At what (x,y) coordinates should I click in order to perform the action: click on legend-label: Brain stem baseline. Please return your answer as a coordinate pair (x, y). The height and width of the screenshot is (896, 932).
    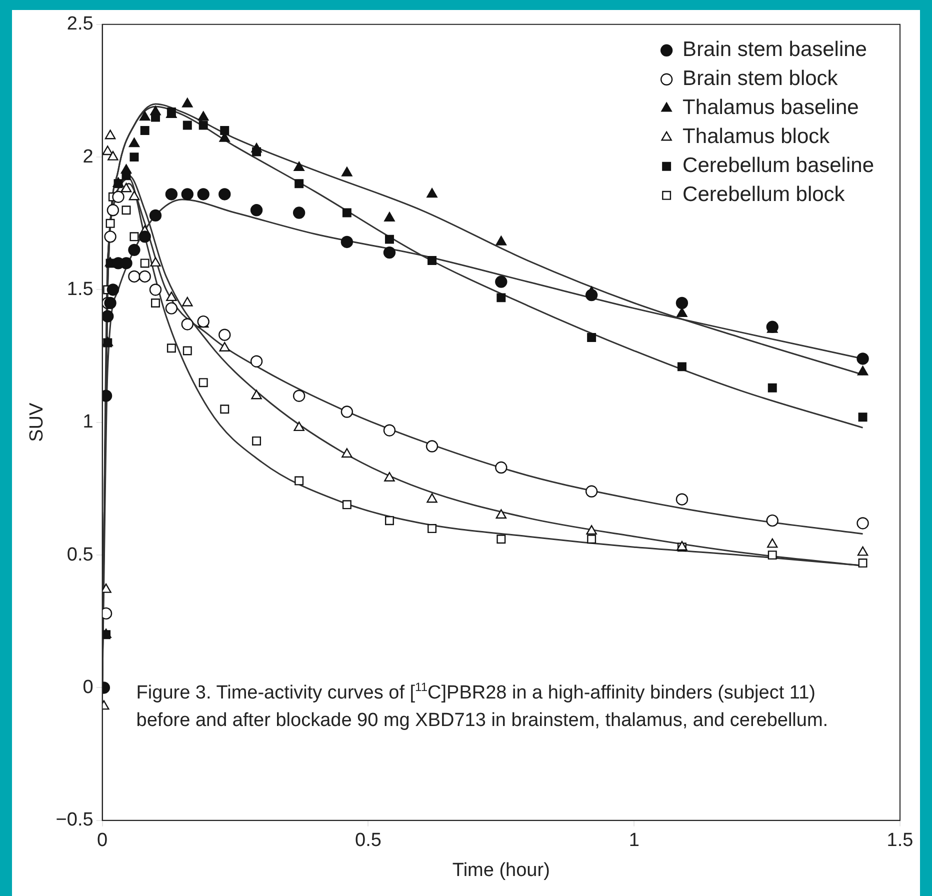
    Looking at the image, I should click on (774, 50).